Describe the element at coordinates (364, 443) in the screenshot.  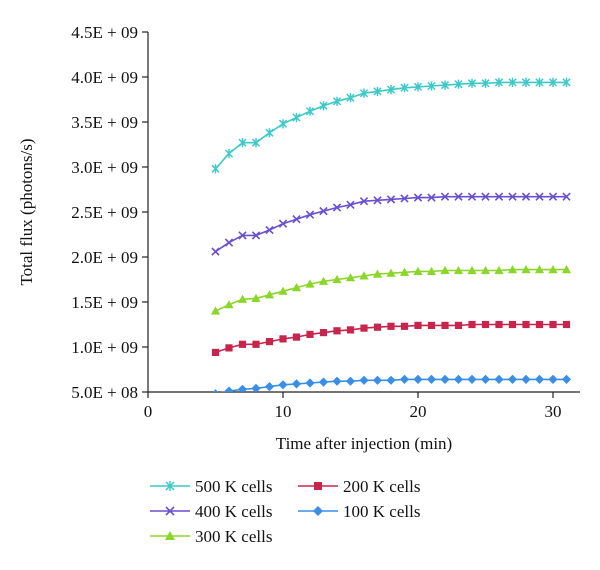
I see `x-axis-title: Time after injection (min)` at that location.